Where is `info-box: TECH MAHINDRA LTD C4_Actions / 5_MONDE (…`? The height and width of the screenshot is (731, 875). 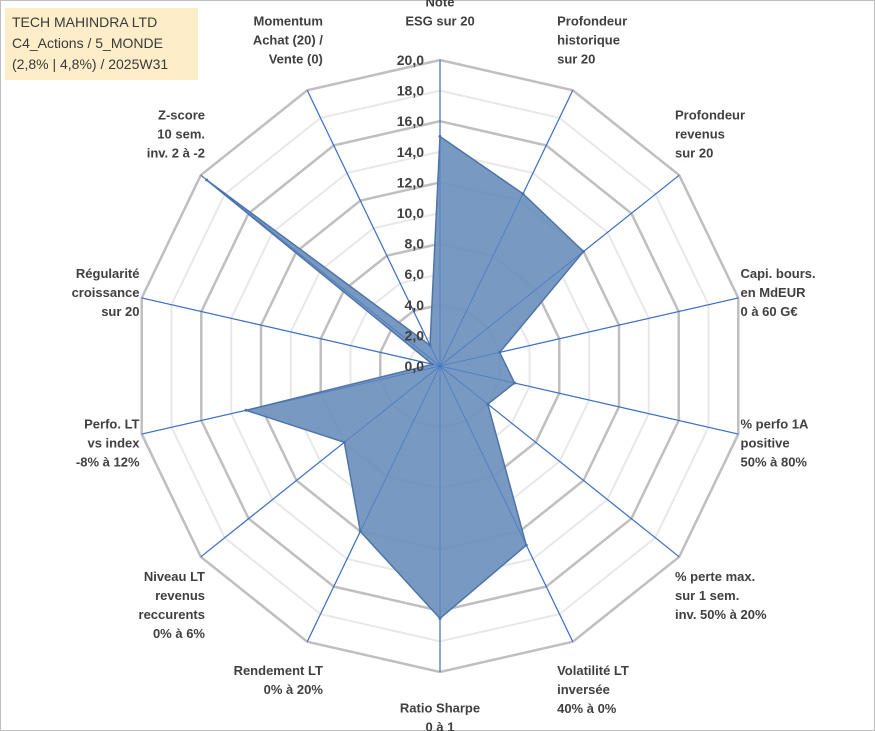 info-box: TECH MAHINDRA LTD C4_Actions / 5_MONDE (… is located at coordinates (101, 44).